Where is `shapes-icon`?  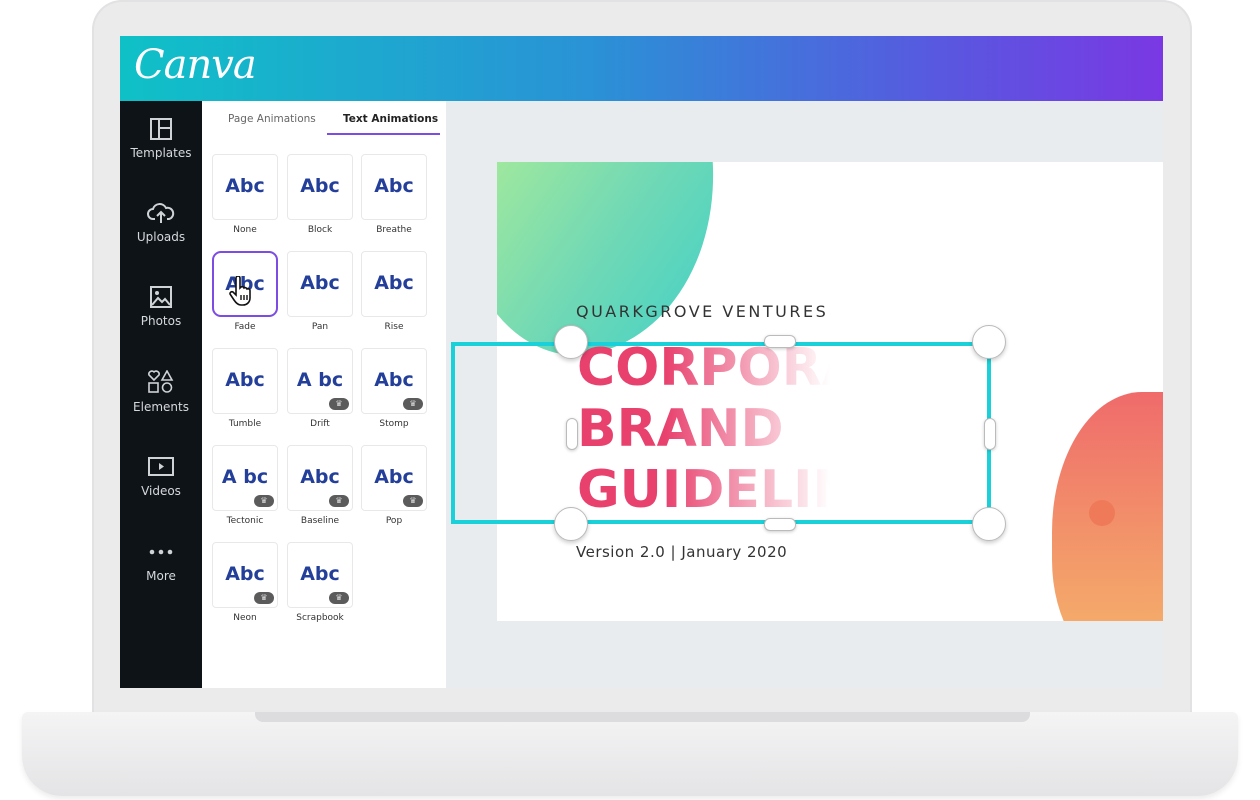 shapes-icon is located at coordinates (161, 381).